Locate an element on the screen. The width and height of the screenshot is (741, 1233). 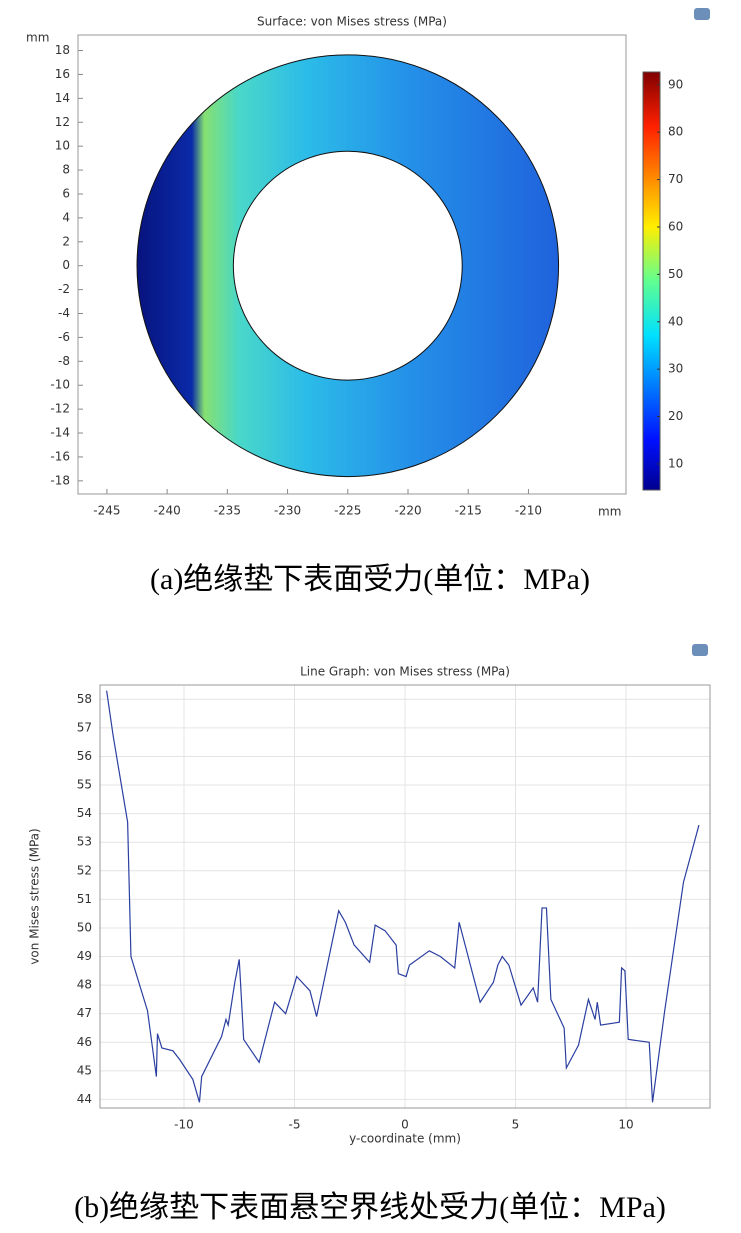
colorbar-label: 80 is located at coordinates (675, 132).